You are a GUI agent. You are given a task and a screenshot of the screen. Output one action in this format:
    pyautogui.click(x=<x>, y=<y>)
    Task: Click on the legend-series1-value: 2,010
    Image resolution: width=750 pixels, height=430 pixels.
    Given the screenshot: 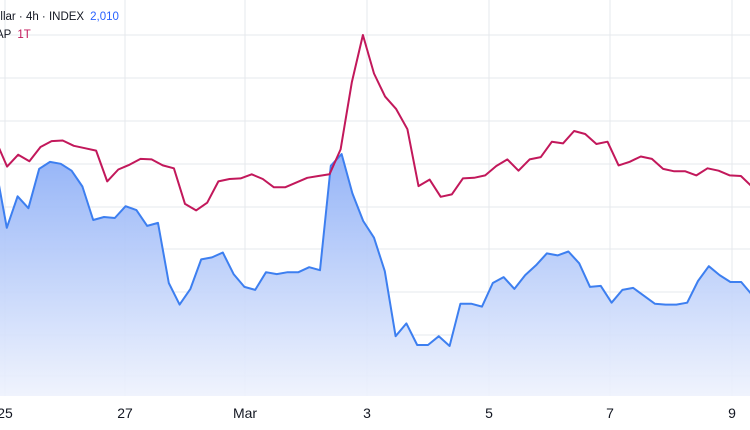 What is the action you would take?
    pyautogui.click(x=104, y=17)
    